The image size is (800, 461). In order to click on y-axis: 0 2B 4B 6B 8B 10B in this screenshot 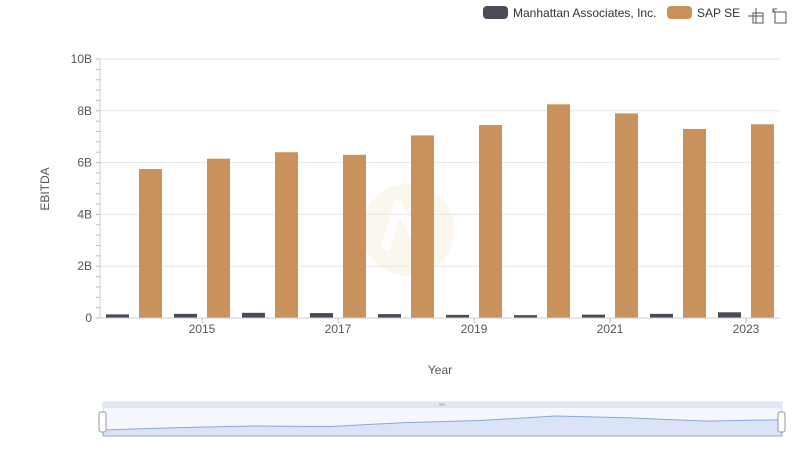, I will do `click(86, 188)`.